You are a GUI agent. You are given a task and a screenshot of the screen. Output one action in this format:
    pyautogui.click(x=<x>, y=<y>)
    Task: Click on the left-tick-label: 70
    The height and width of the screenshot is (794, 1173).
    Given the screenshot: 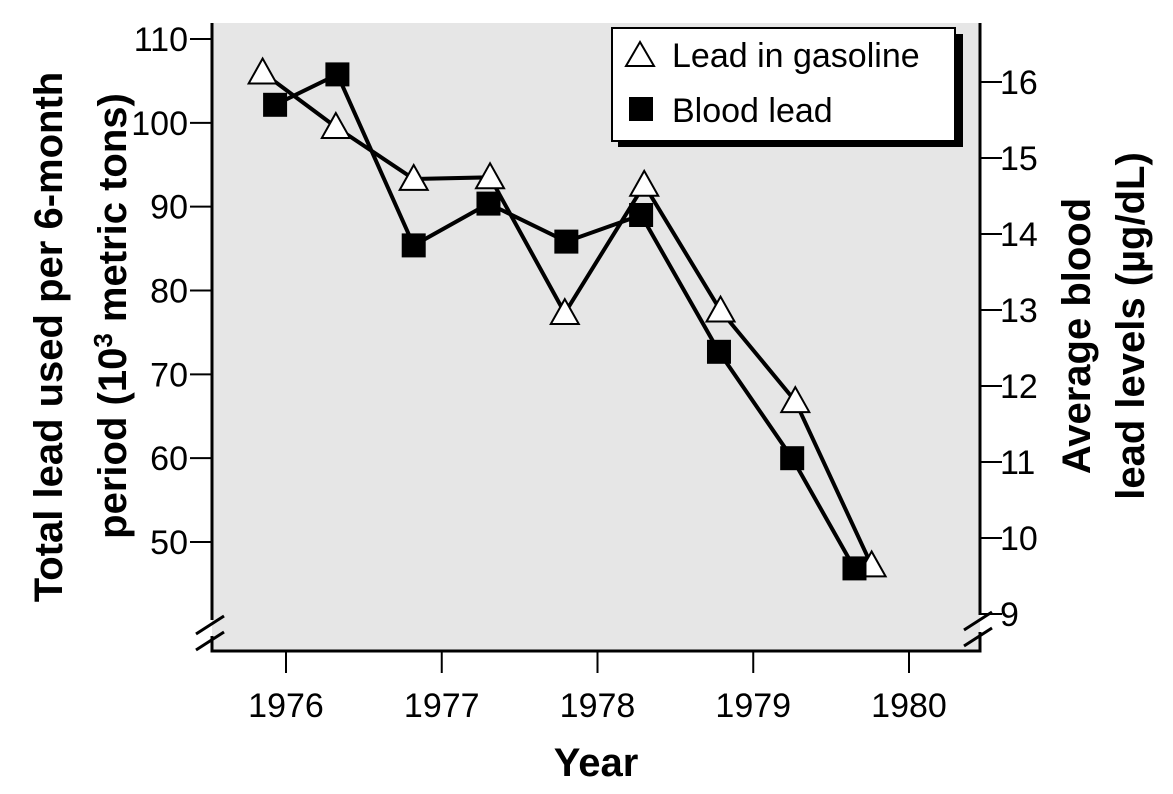 What is the action you would take?
    pyautogui.click(x=169, y=375)
    